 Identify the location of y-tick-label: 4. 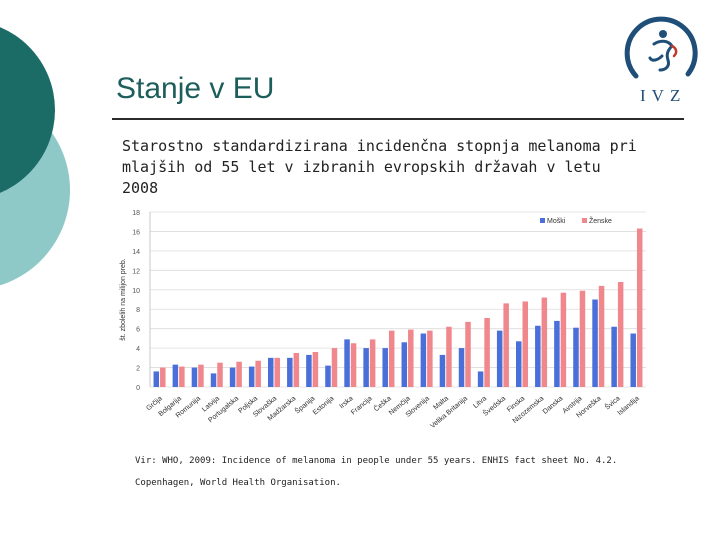
(138, 349).